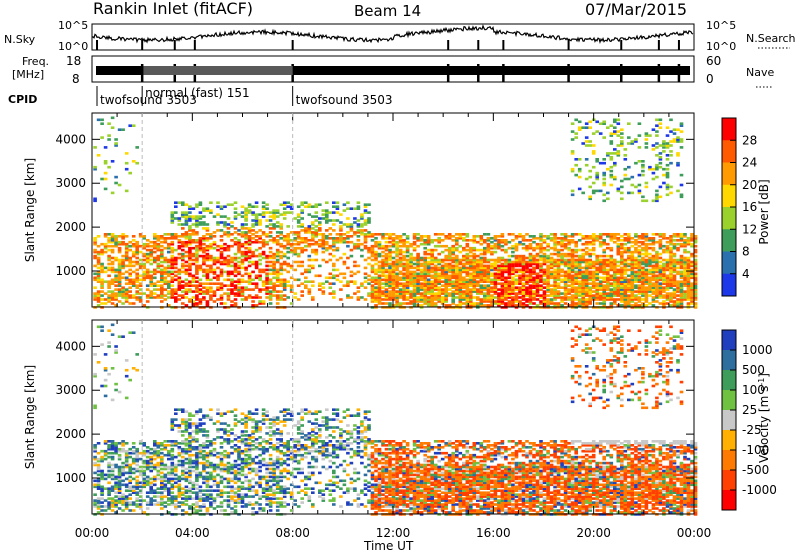 This screenshot has height=554, width=800. I want to click on cell-2000, so click(400, 295).